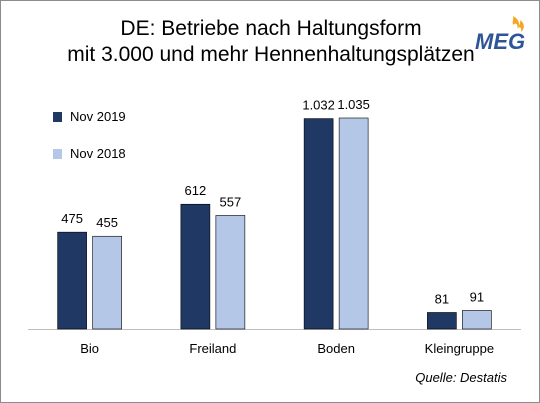 Image resolution: width=540 pixels, height=403 pixels. What do you see at coordinates (196, 190) in the screenshot?
I see `data-label-freiland-nov-2019: 612` at bounding box center [196, 190].